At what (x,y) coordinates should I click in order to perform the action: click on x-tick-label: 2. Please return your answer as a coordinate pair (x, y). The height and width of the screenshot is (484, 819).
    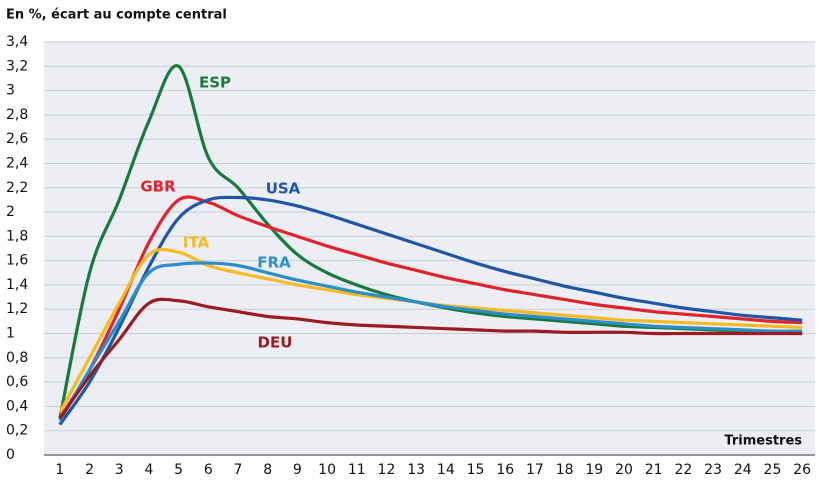
    Looking at the image, I should click on (89, 470).